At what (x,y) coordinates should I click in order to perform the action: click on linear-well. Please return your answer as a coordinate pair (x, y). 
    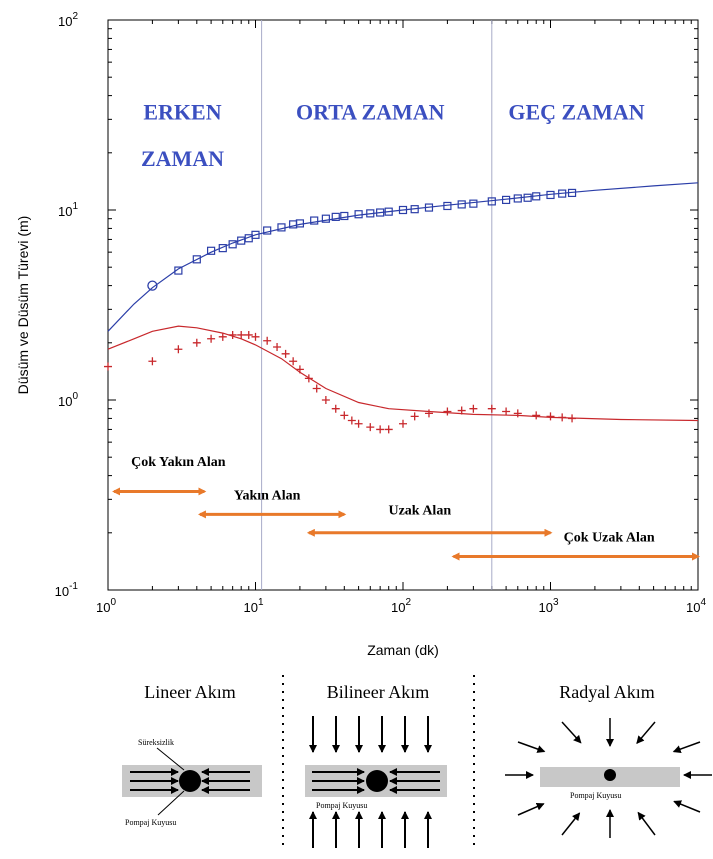
    Looking at the image, I should click on (190, 781).